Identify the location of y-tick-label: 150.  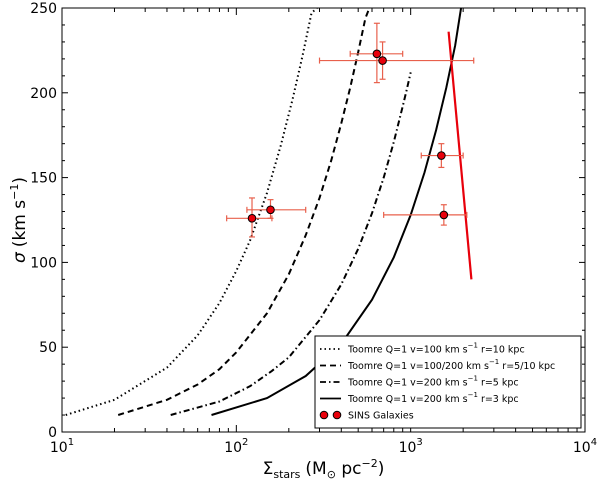
(43, 179).